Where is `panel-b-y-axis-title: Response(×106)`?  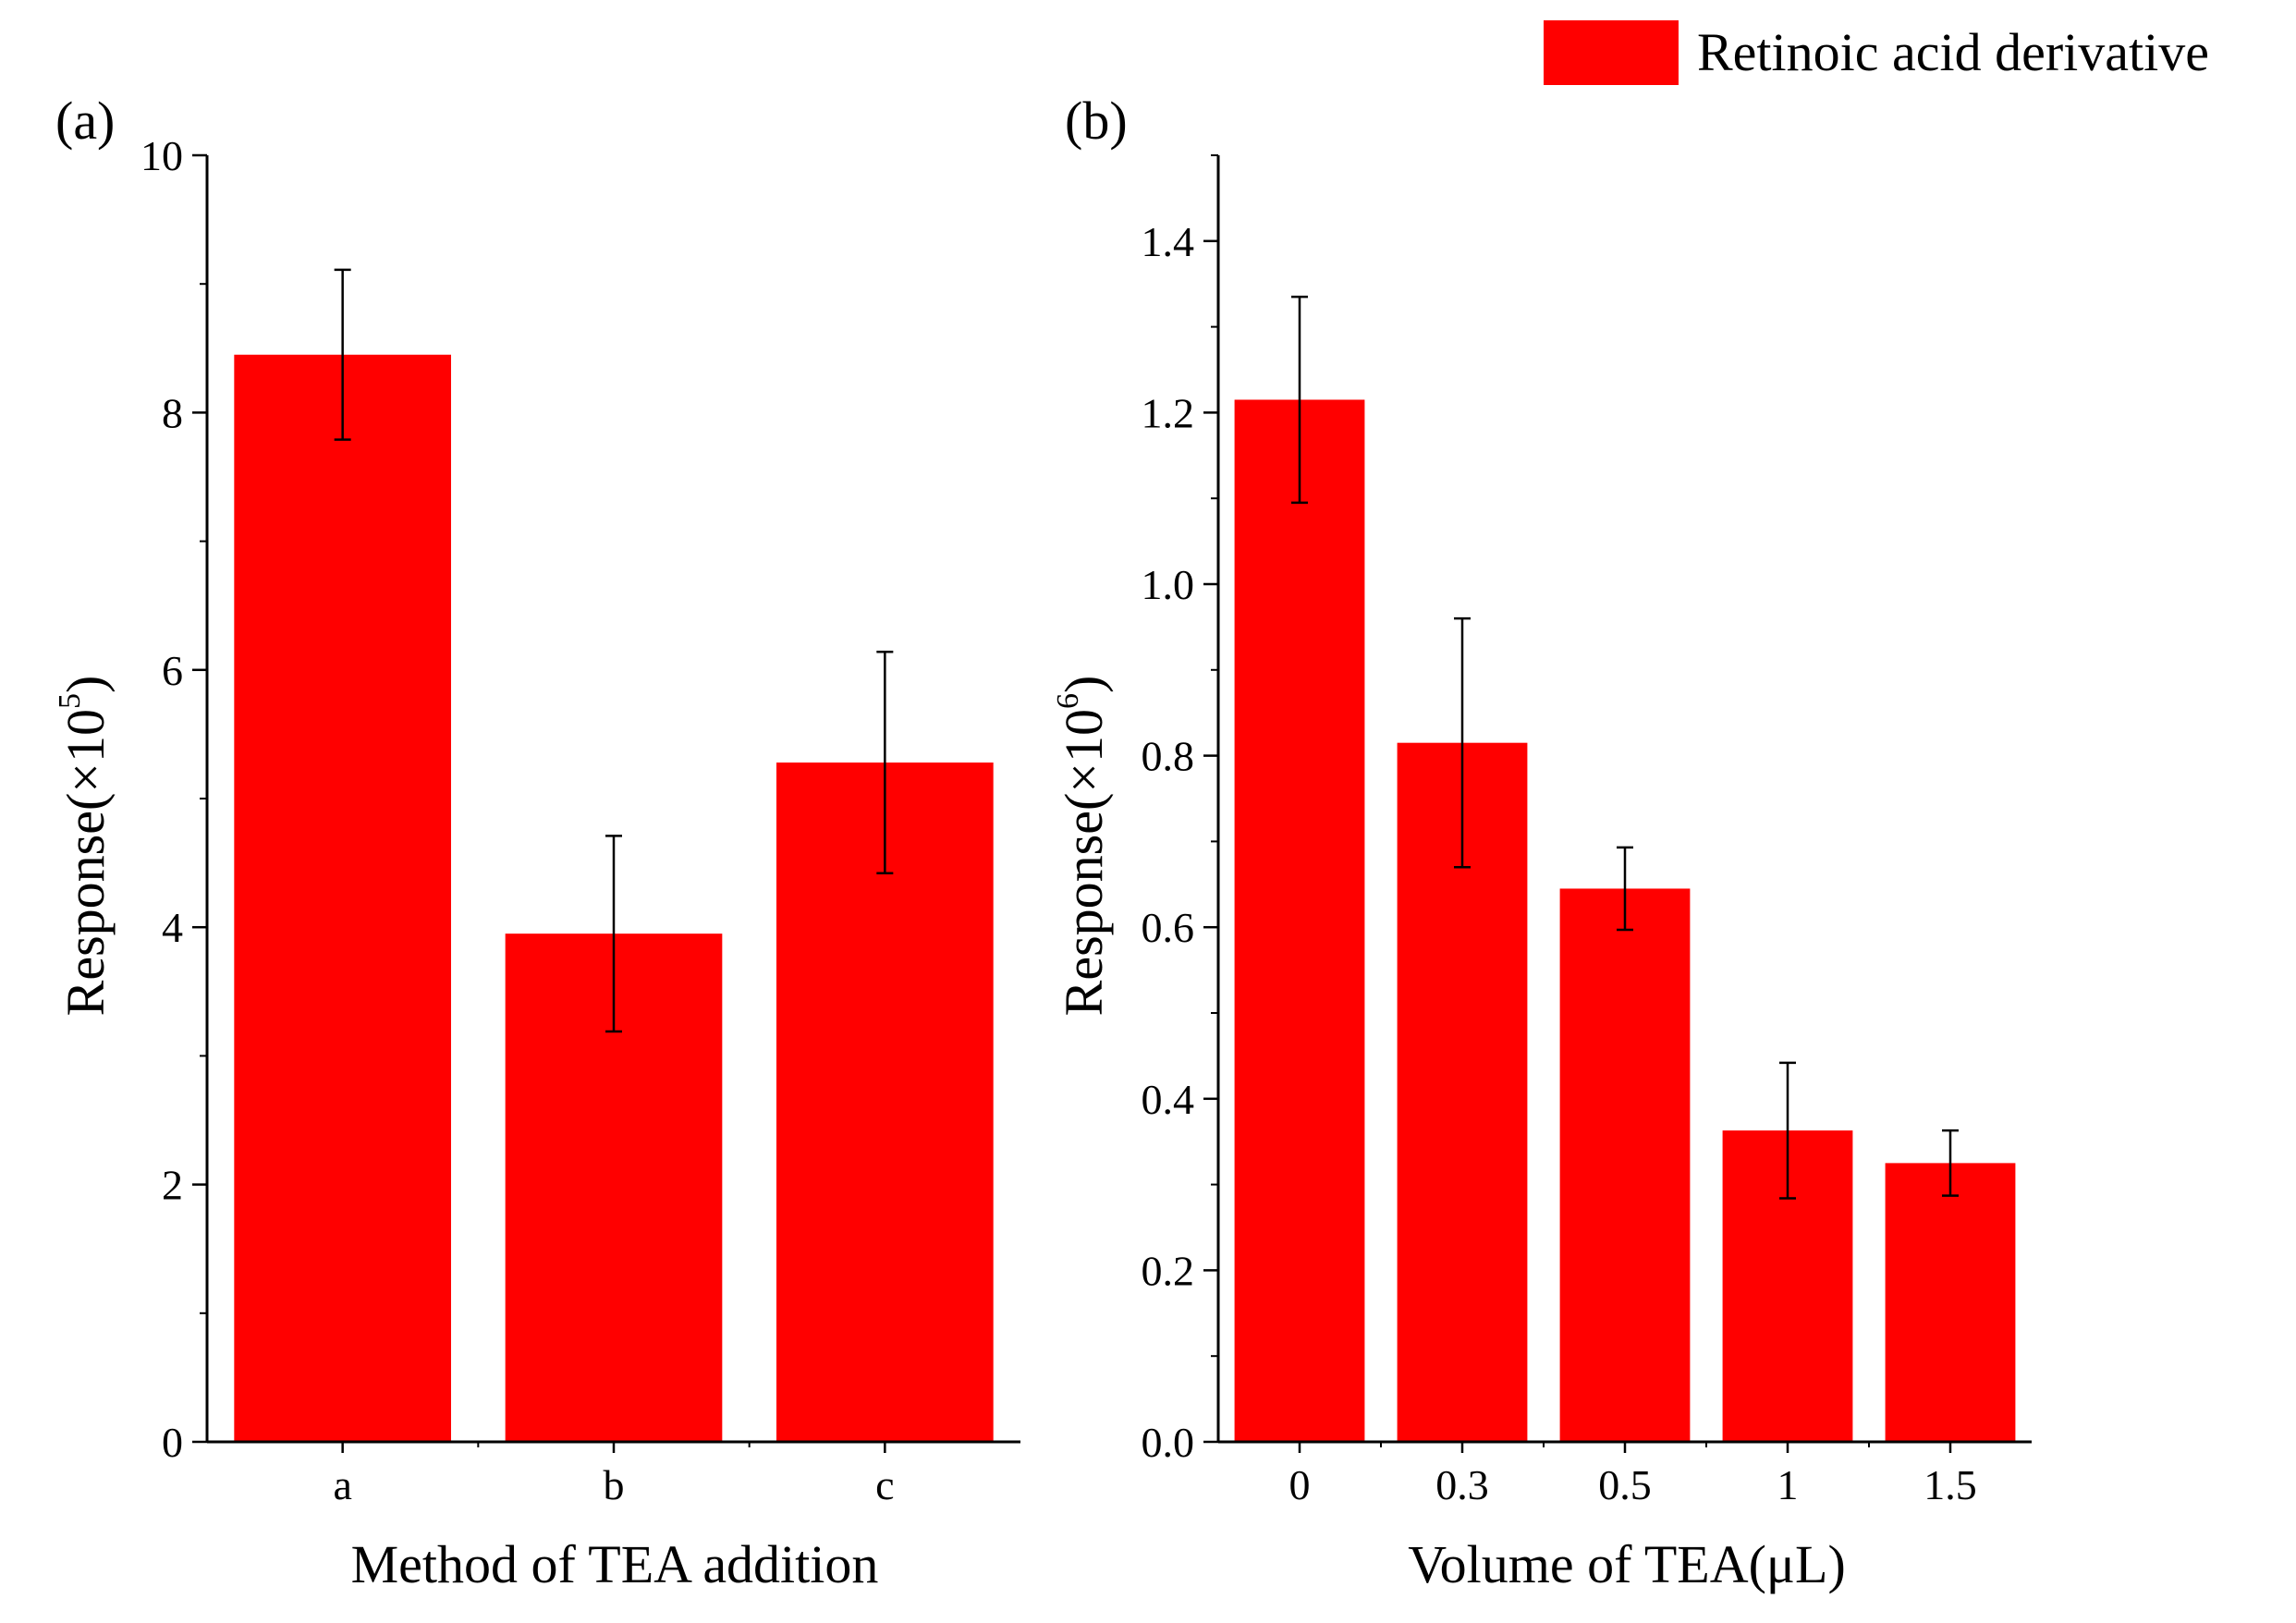
panel-b-y-axis-title: Response(×106) is located at coordinates (1083, 846).